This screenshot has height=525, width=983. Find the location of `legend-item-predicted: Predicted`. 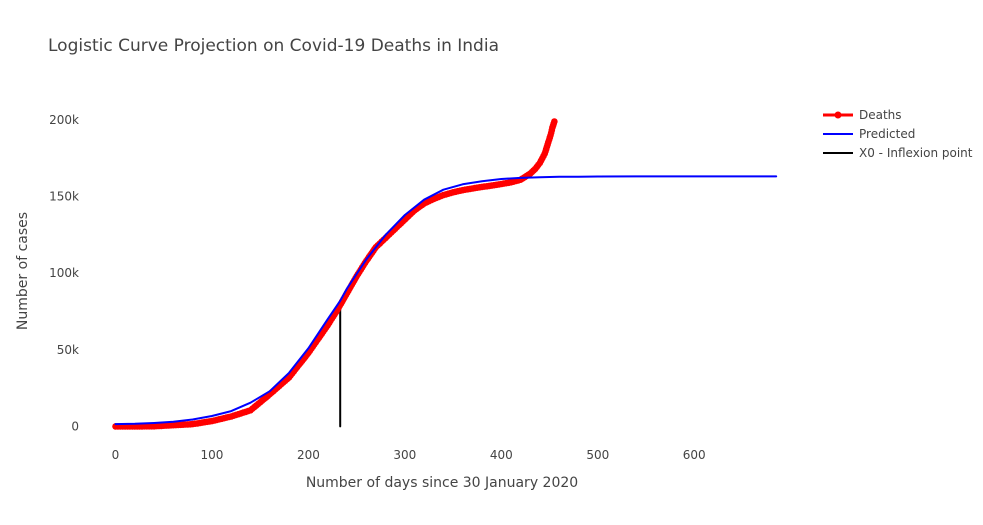

legend-item-predicted: Predicted is located at coordinates (869, 134).